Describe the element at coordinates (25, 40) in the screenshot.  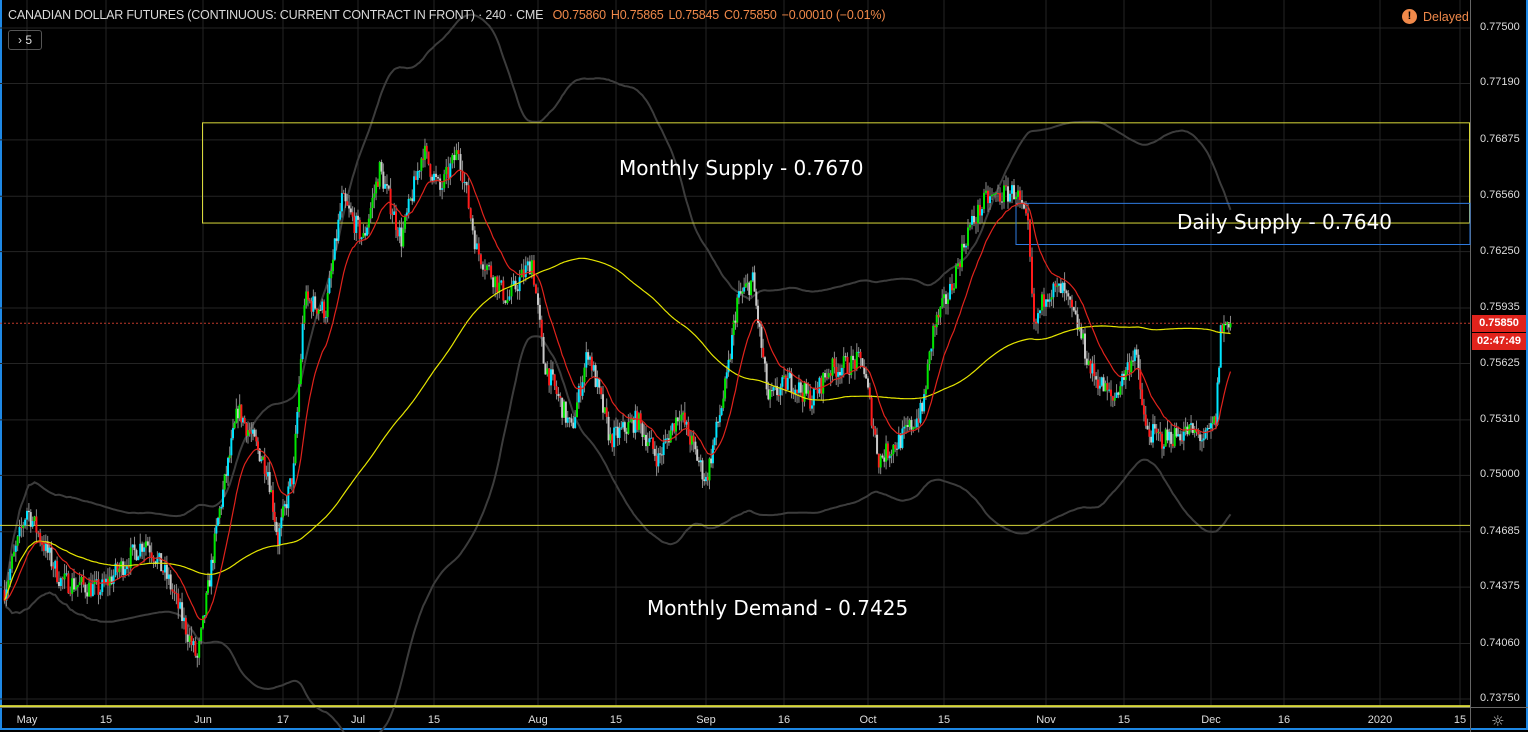
I see `indicators-collapse-button: › 5` at that location.